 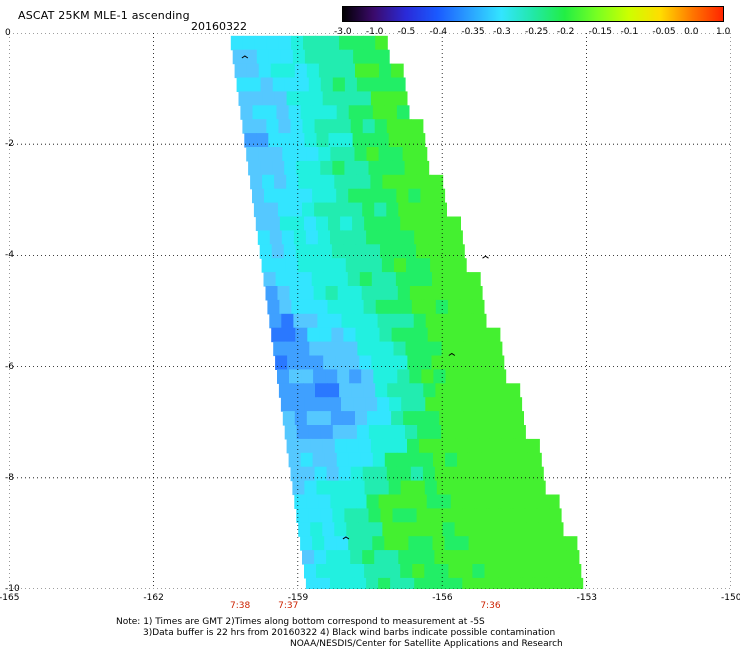 What do you see at coordinates (298, 598) in the screenshot?
I see `longitude-label: -159` at bounding box center [298, 598].